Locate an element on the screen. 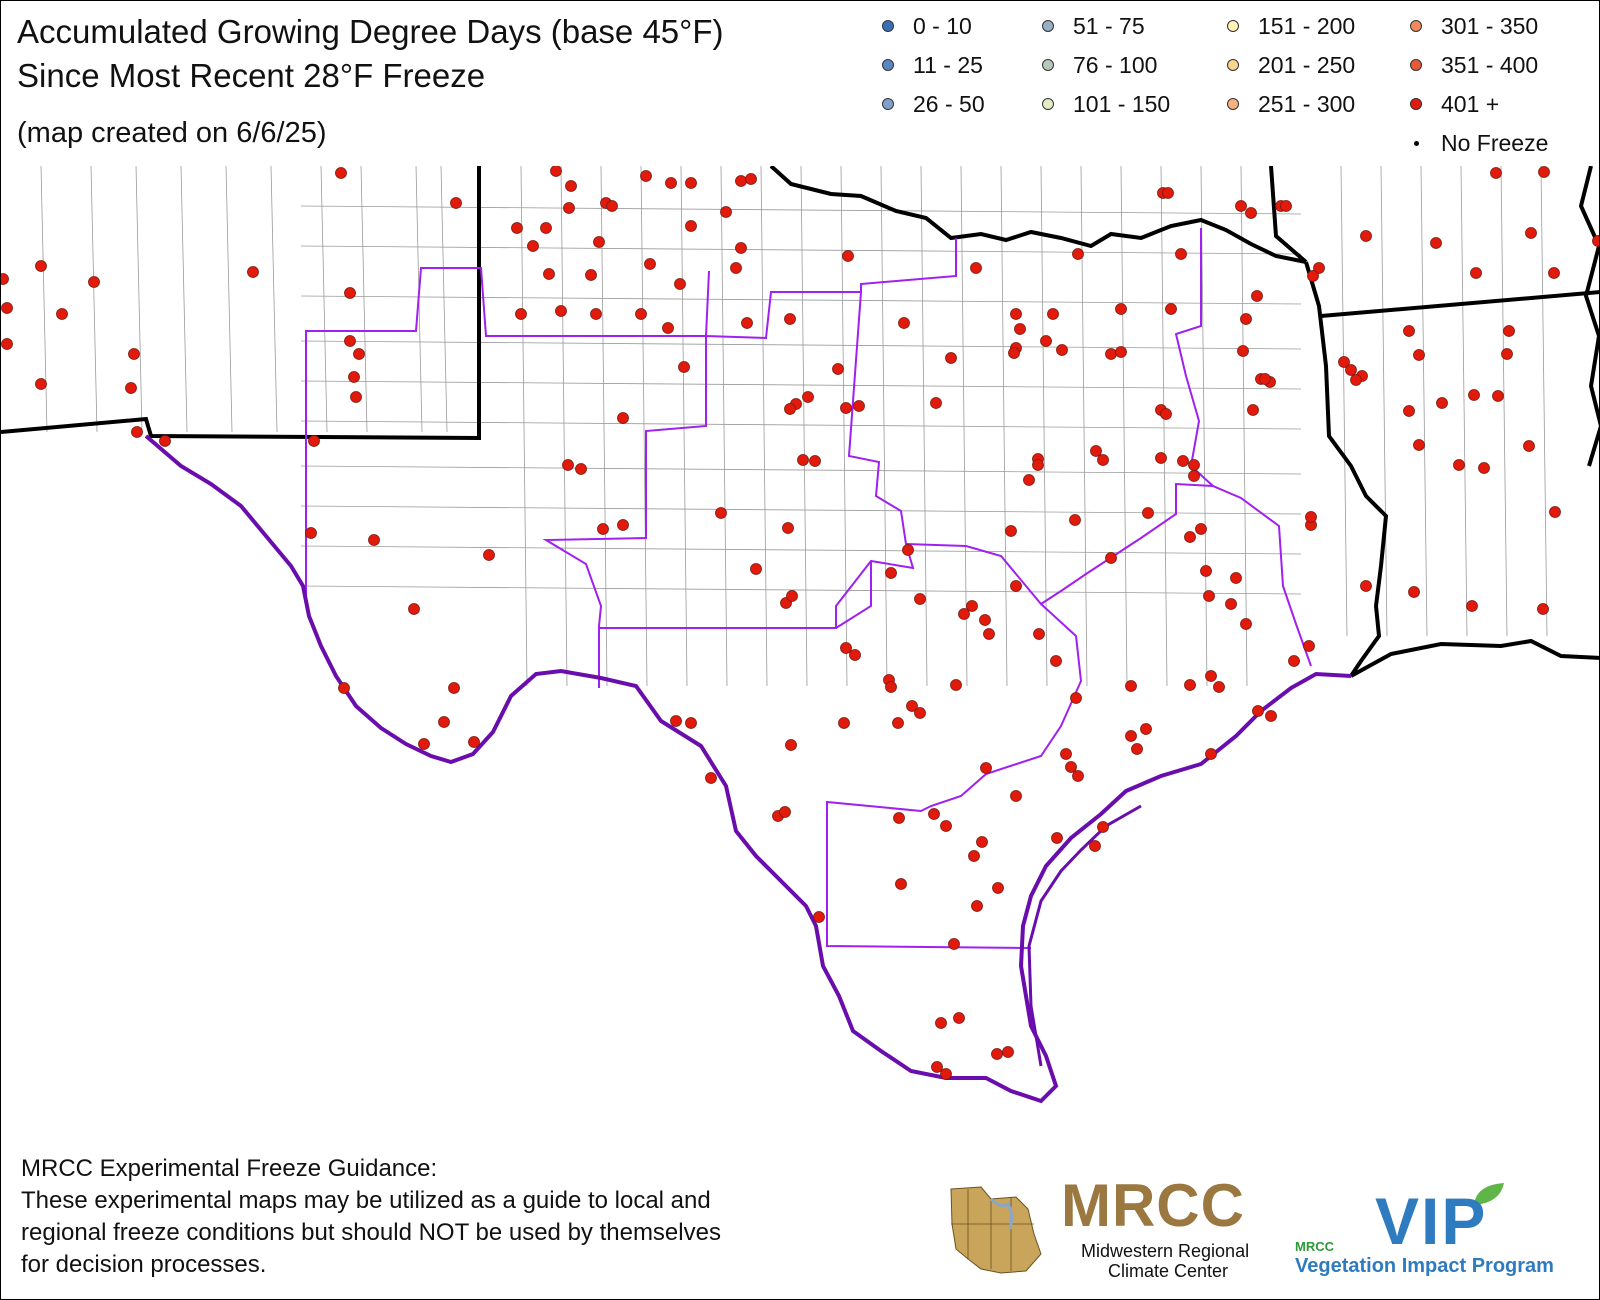 The height and width of the screenshot is (1300, 1600). legend-label: 11 - 25 is located at coordinates (948, 64).